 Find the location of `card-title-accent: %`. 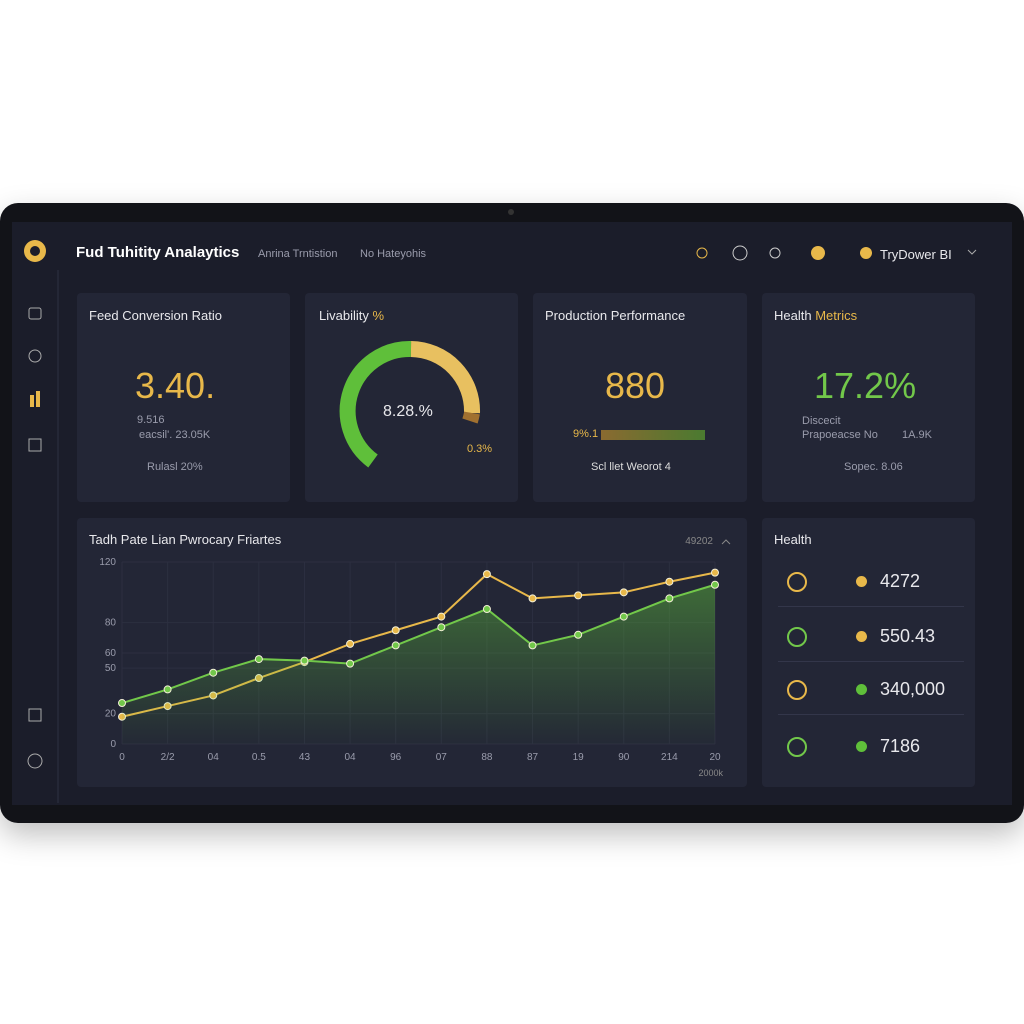

card-title-accent: % is located at coordinates (378, 315).